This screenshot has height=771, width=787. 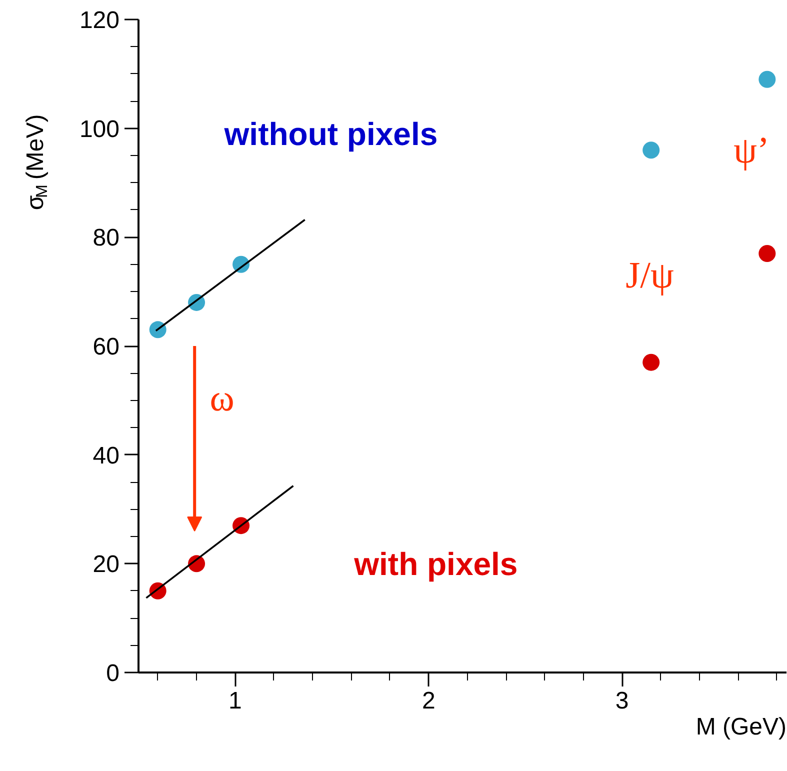 What do you see at coordinates (330, 134) in the screenshot?
I see `annotation: without pixels` at bounding box center [330, 134].